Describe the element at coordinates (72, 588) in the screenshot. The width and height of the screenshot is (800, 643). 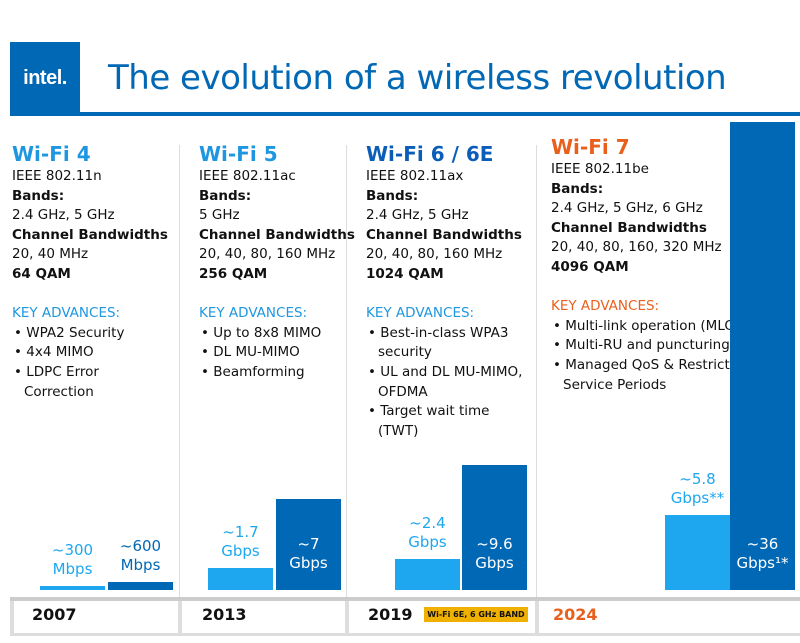
I see `typical-speed-bar-2007` at that location.